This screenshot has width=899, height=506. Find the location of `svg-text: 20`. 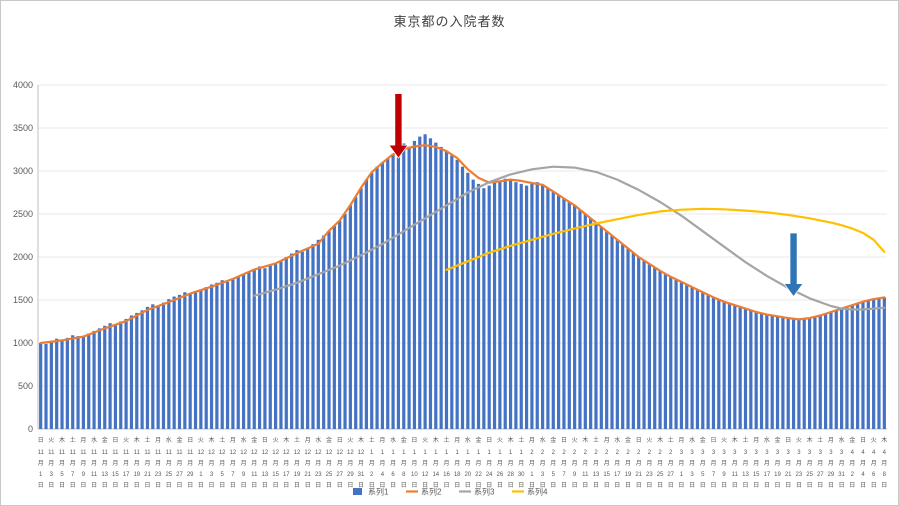

svg-text: 20 is located at coordinates (467, 475).